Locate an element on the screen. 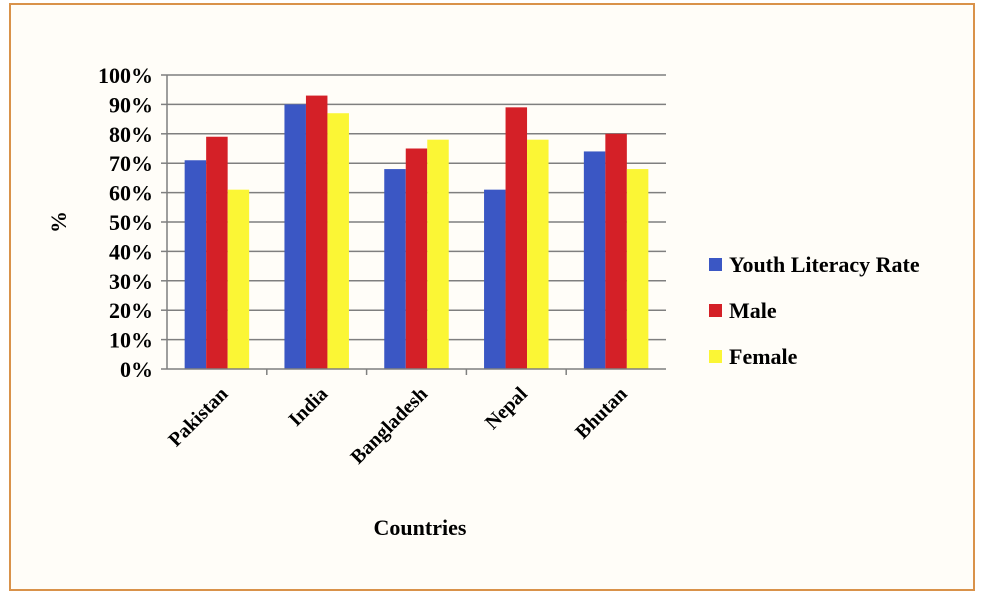  bar-male-bhutan is located at coordinates (616, 251).